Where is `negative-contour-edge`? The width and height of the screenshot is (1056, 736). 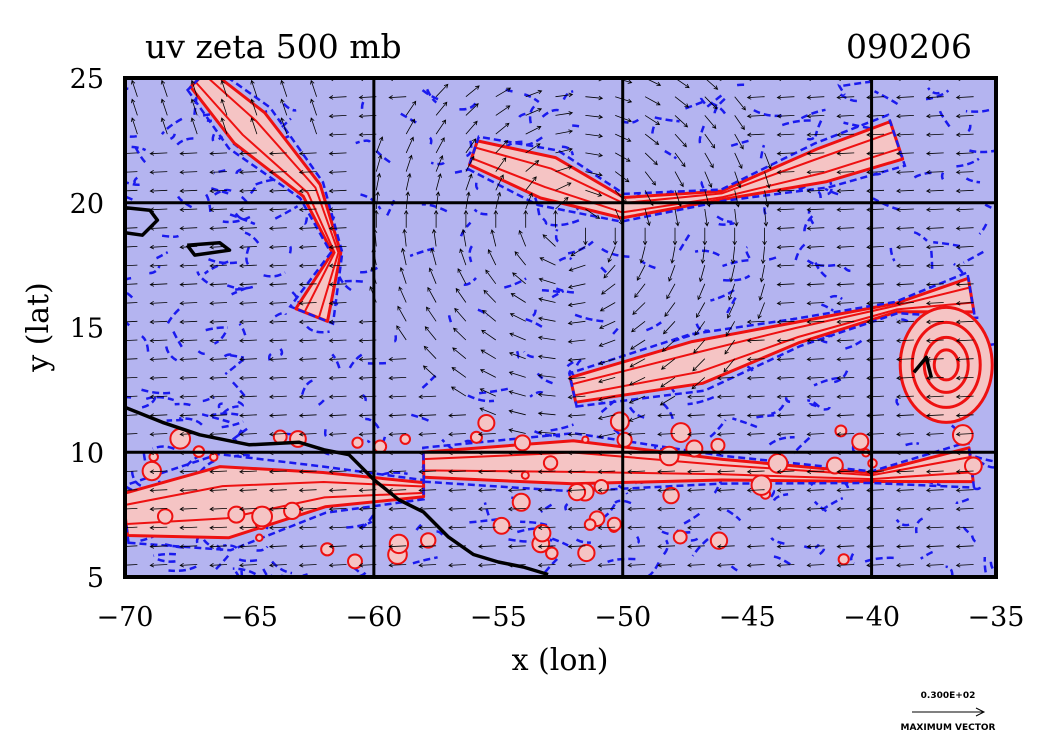
negative-contour-edge is located at coordinates (686, 168).